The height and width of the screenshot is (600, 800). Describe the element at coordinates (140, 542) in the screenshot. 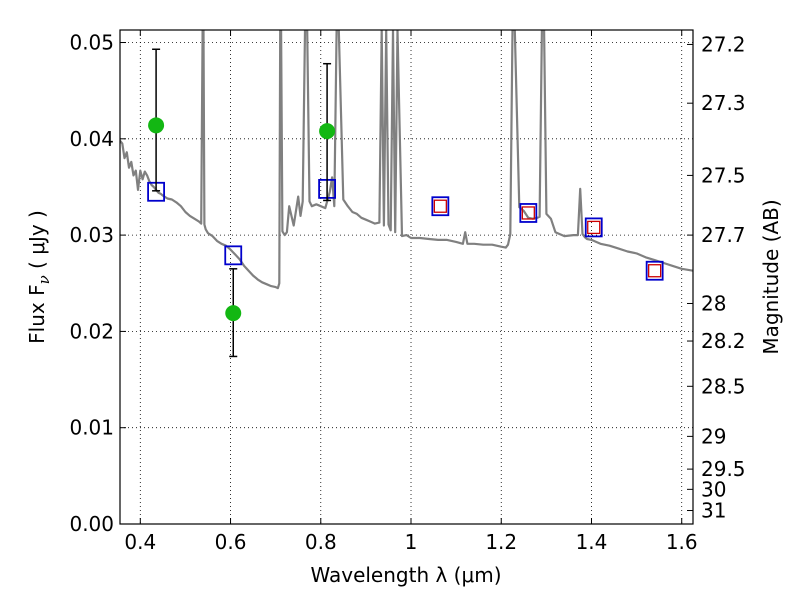

I see `x-tick-label: 0.4` at that location.